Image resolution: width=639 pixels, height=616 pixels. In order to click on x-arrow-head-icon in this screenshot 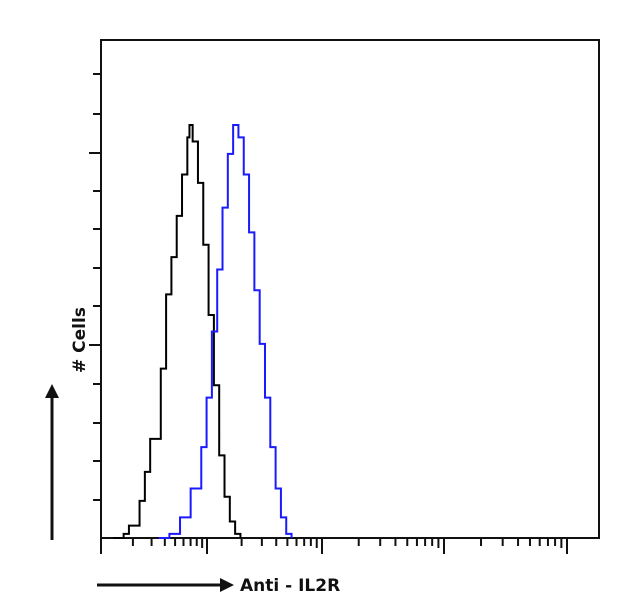, I will do `click(227, 585)`.